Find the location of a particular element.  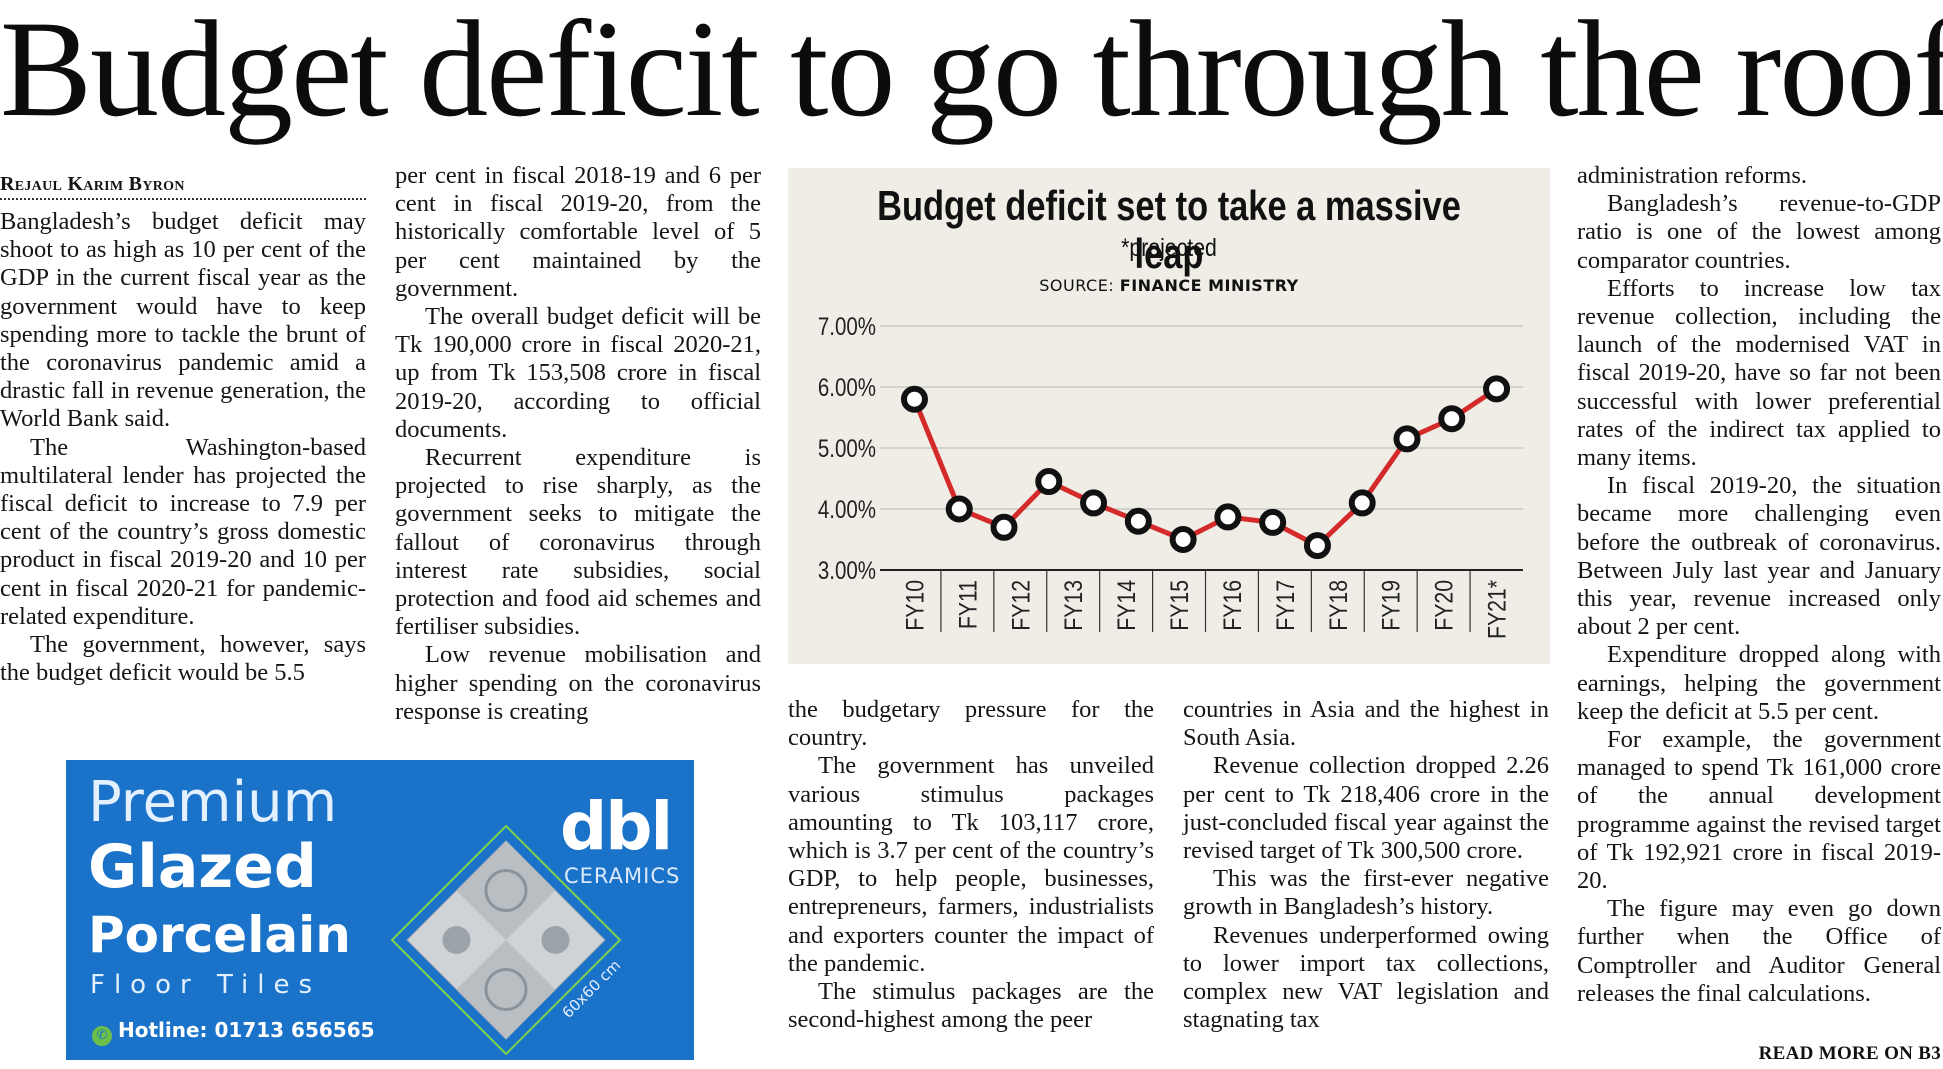

x-tick-label: FY14 is located at coordinates (1126, 605).